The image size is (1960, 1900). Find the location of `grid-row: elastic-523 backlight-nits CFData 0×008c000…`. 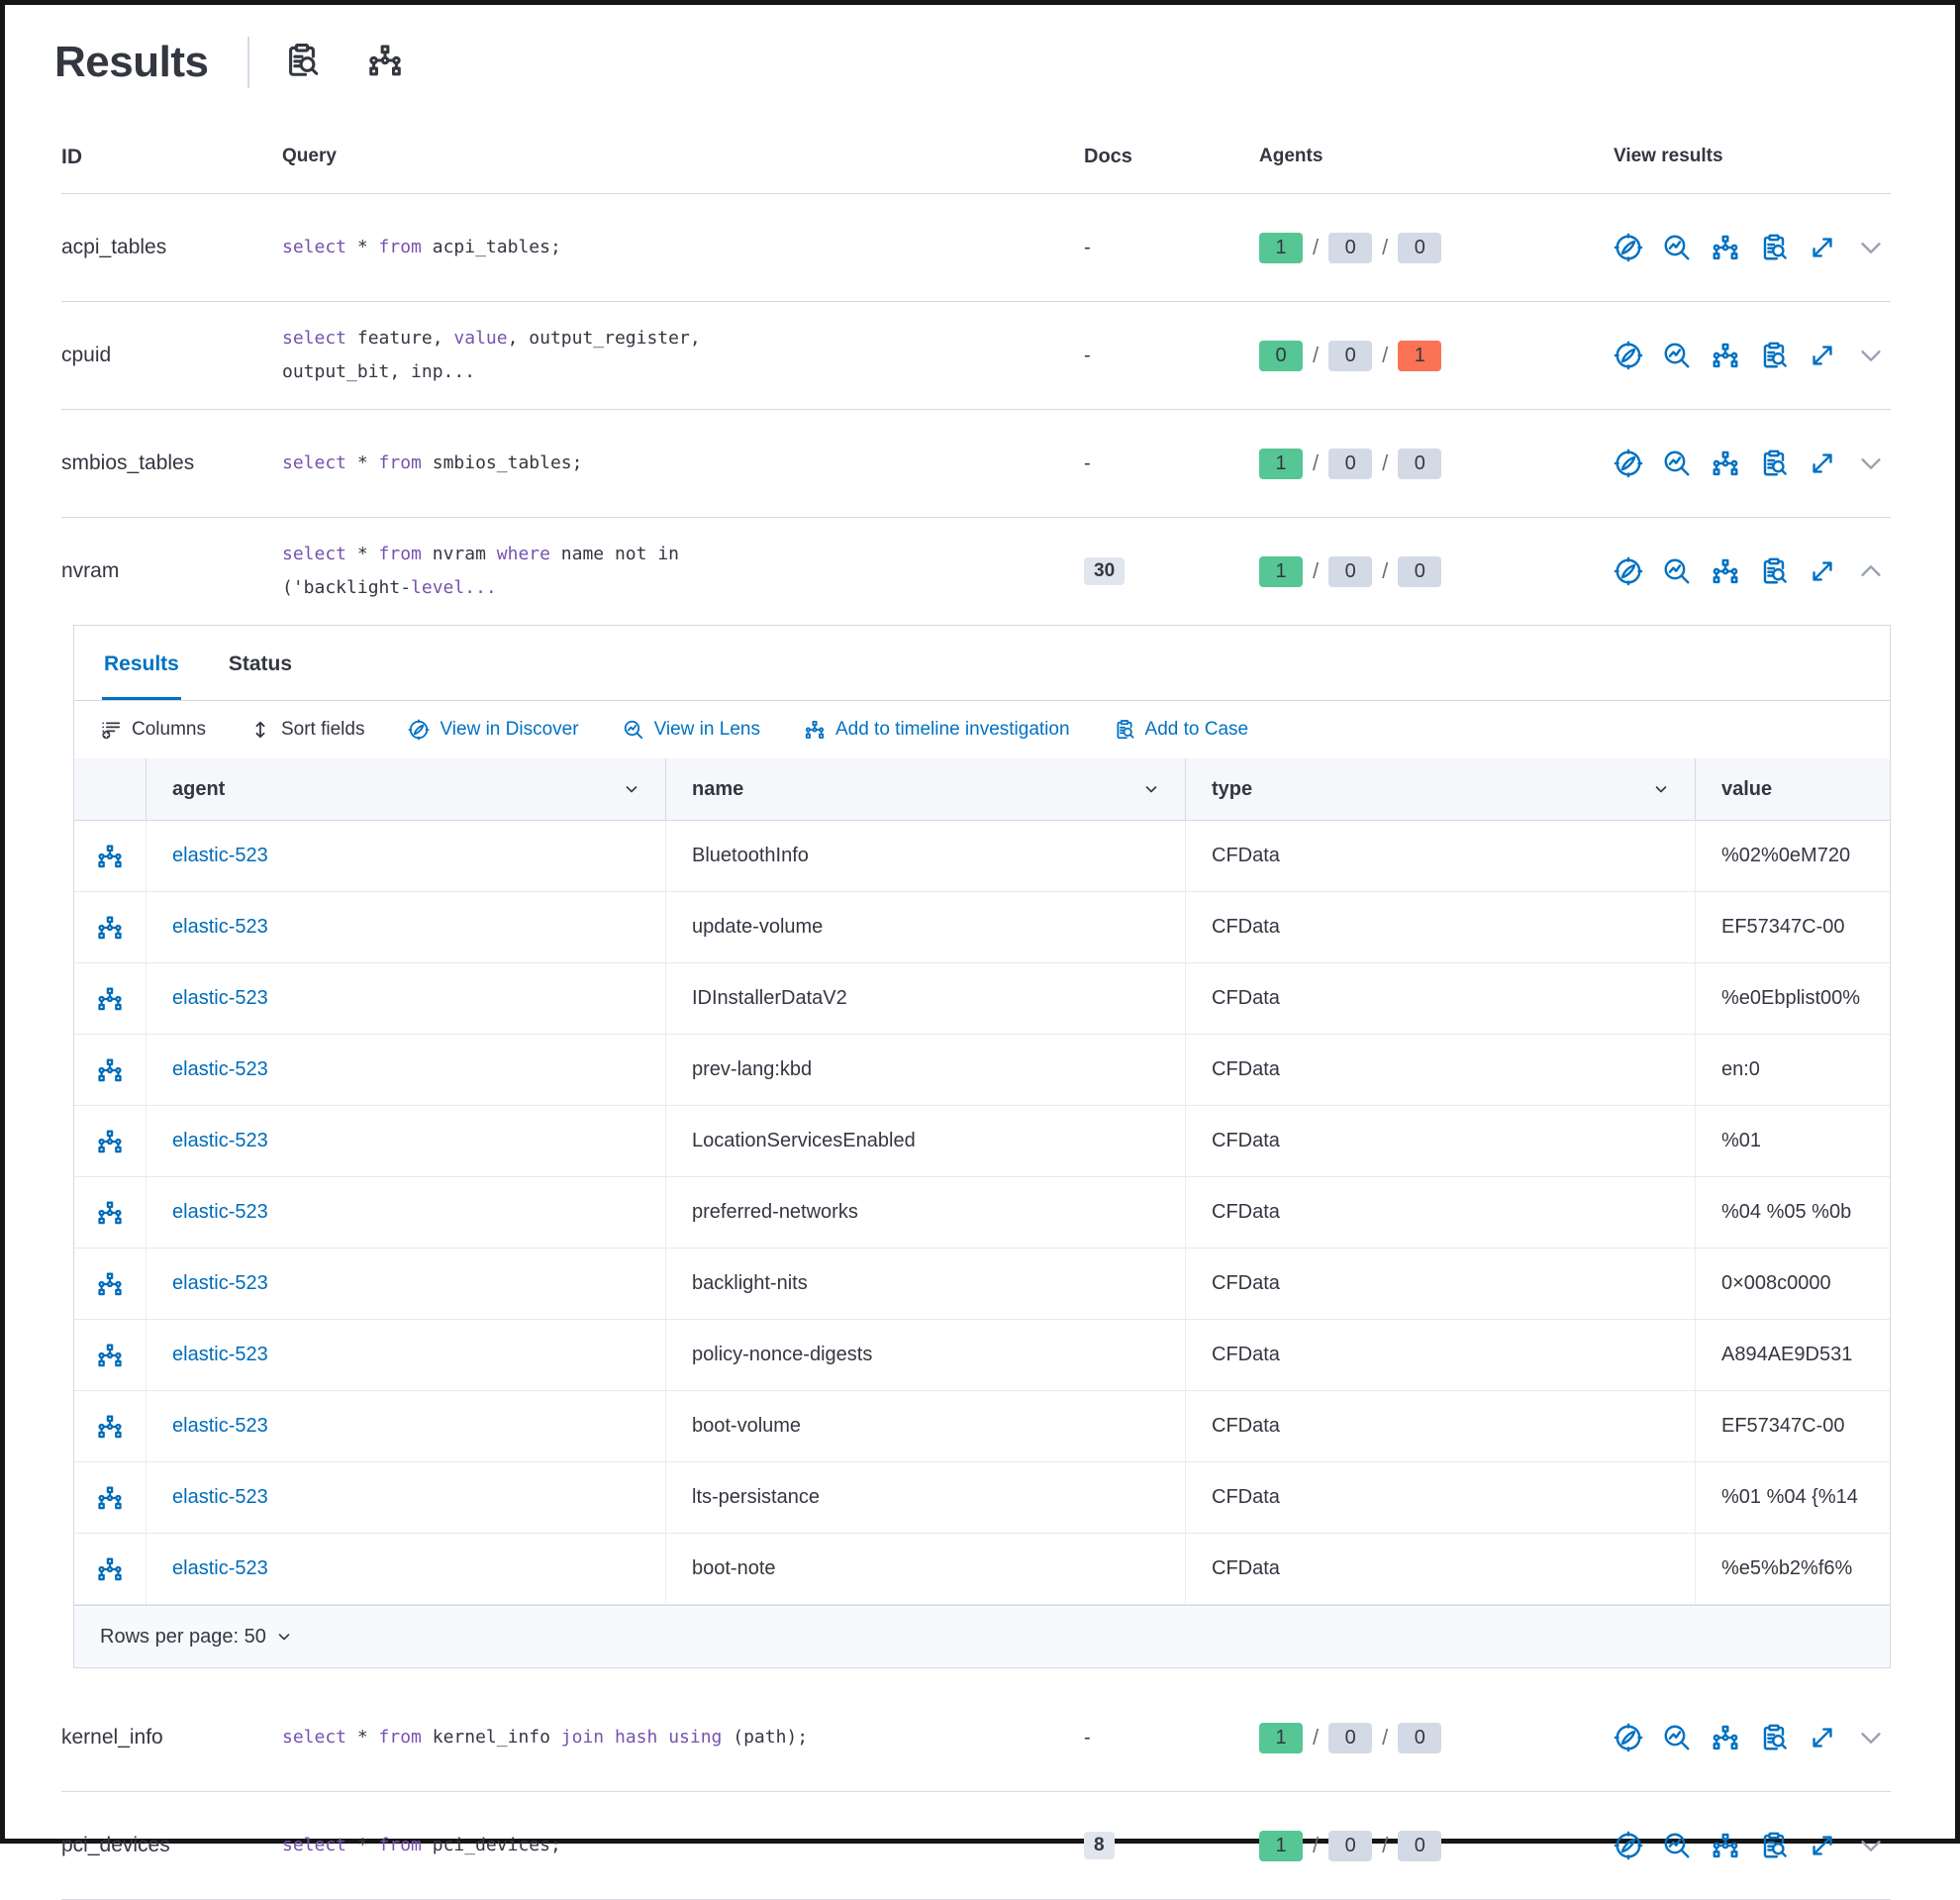

grid-row: elastic-523 backlight-nits CFData 0×008c000… is located at coordinates (982, 1284).